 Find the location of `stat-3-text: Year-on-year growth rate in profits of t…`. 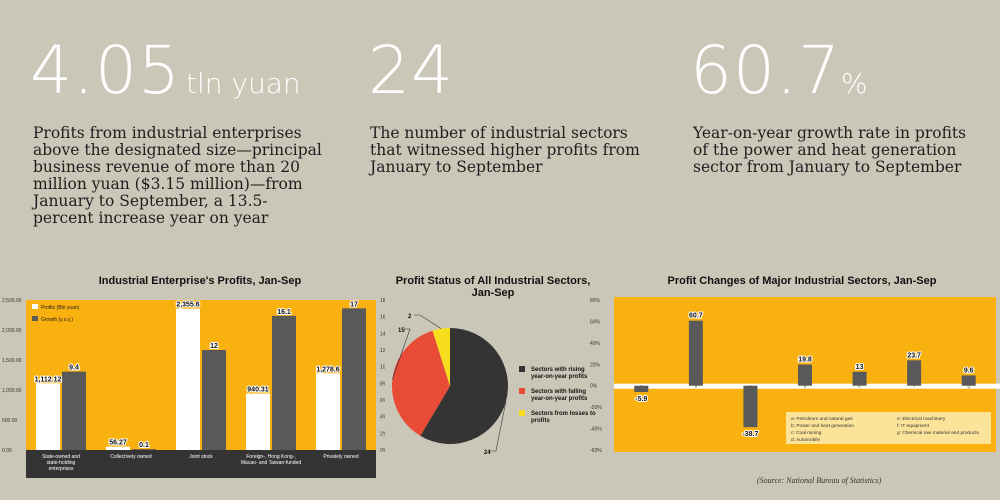

stat-3-text: Year-on-year growth rate in profits of t… is located at coordinates (830, 150).